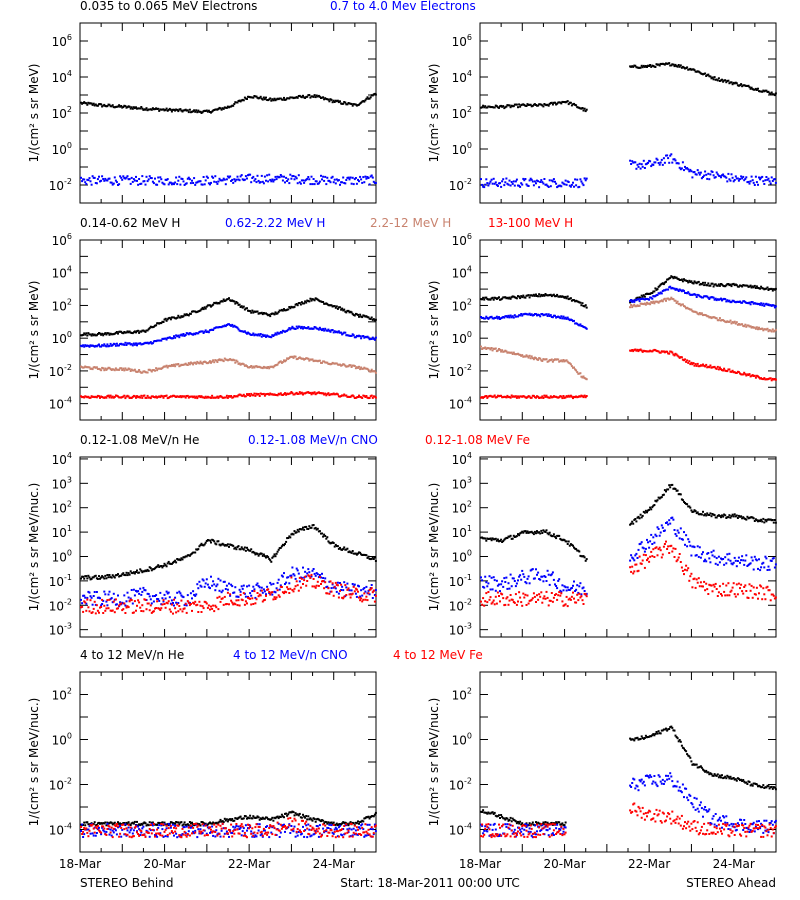 The width and height of the screenshot is (800, 900). I want to click on legend-entry: 0.12-1.08 MeV/n CNO, so click(313, 440).